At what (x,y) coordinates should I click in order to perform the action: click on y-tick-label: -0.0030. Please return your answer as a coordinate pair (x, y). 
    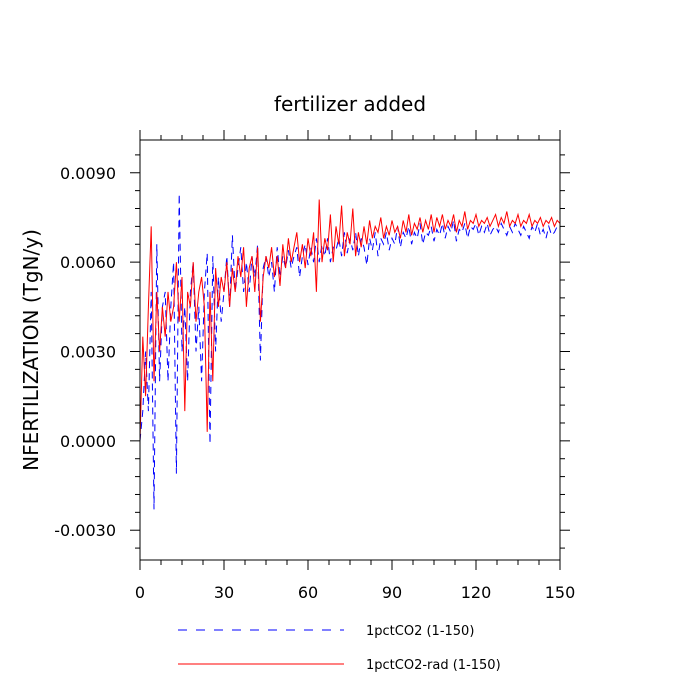
    Looking at the image, I should click on (85, 530).